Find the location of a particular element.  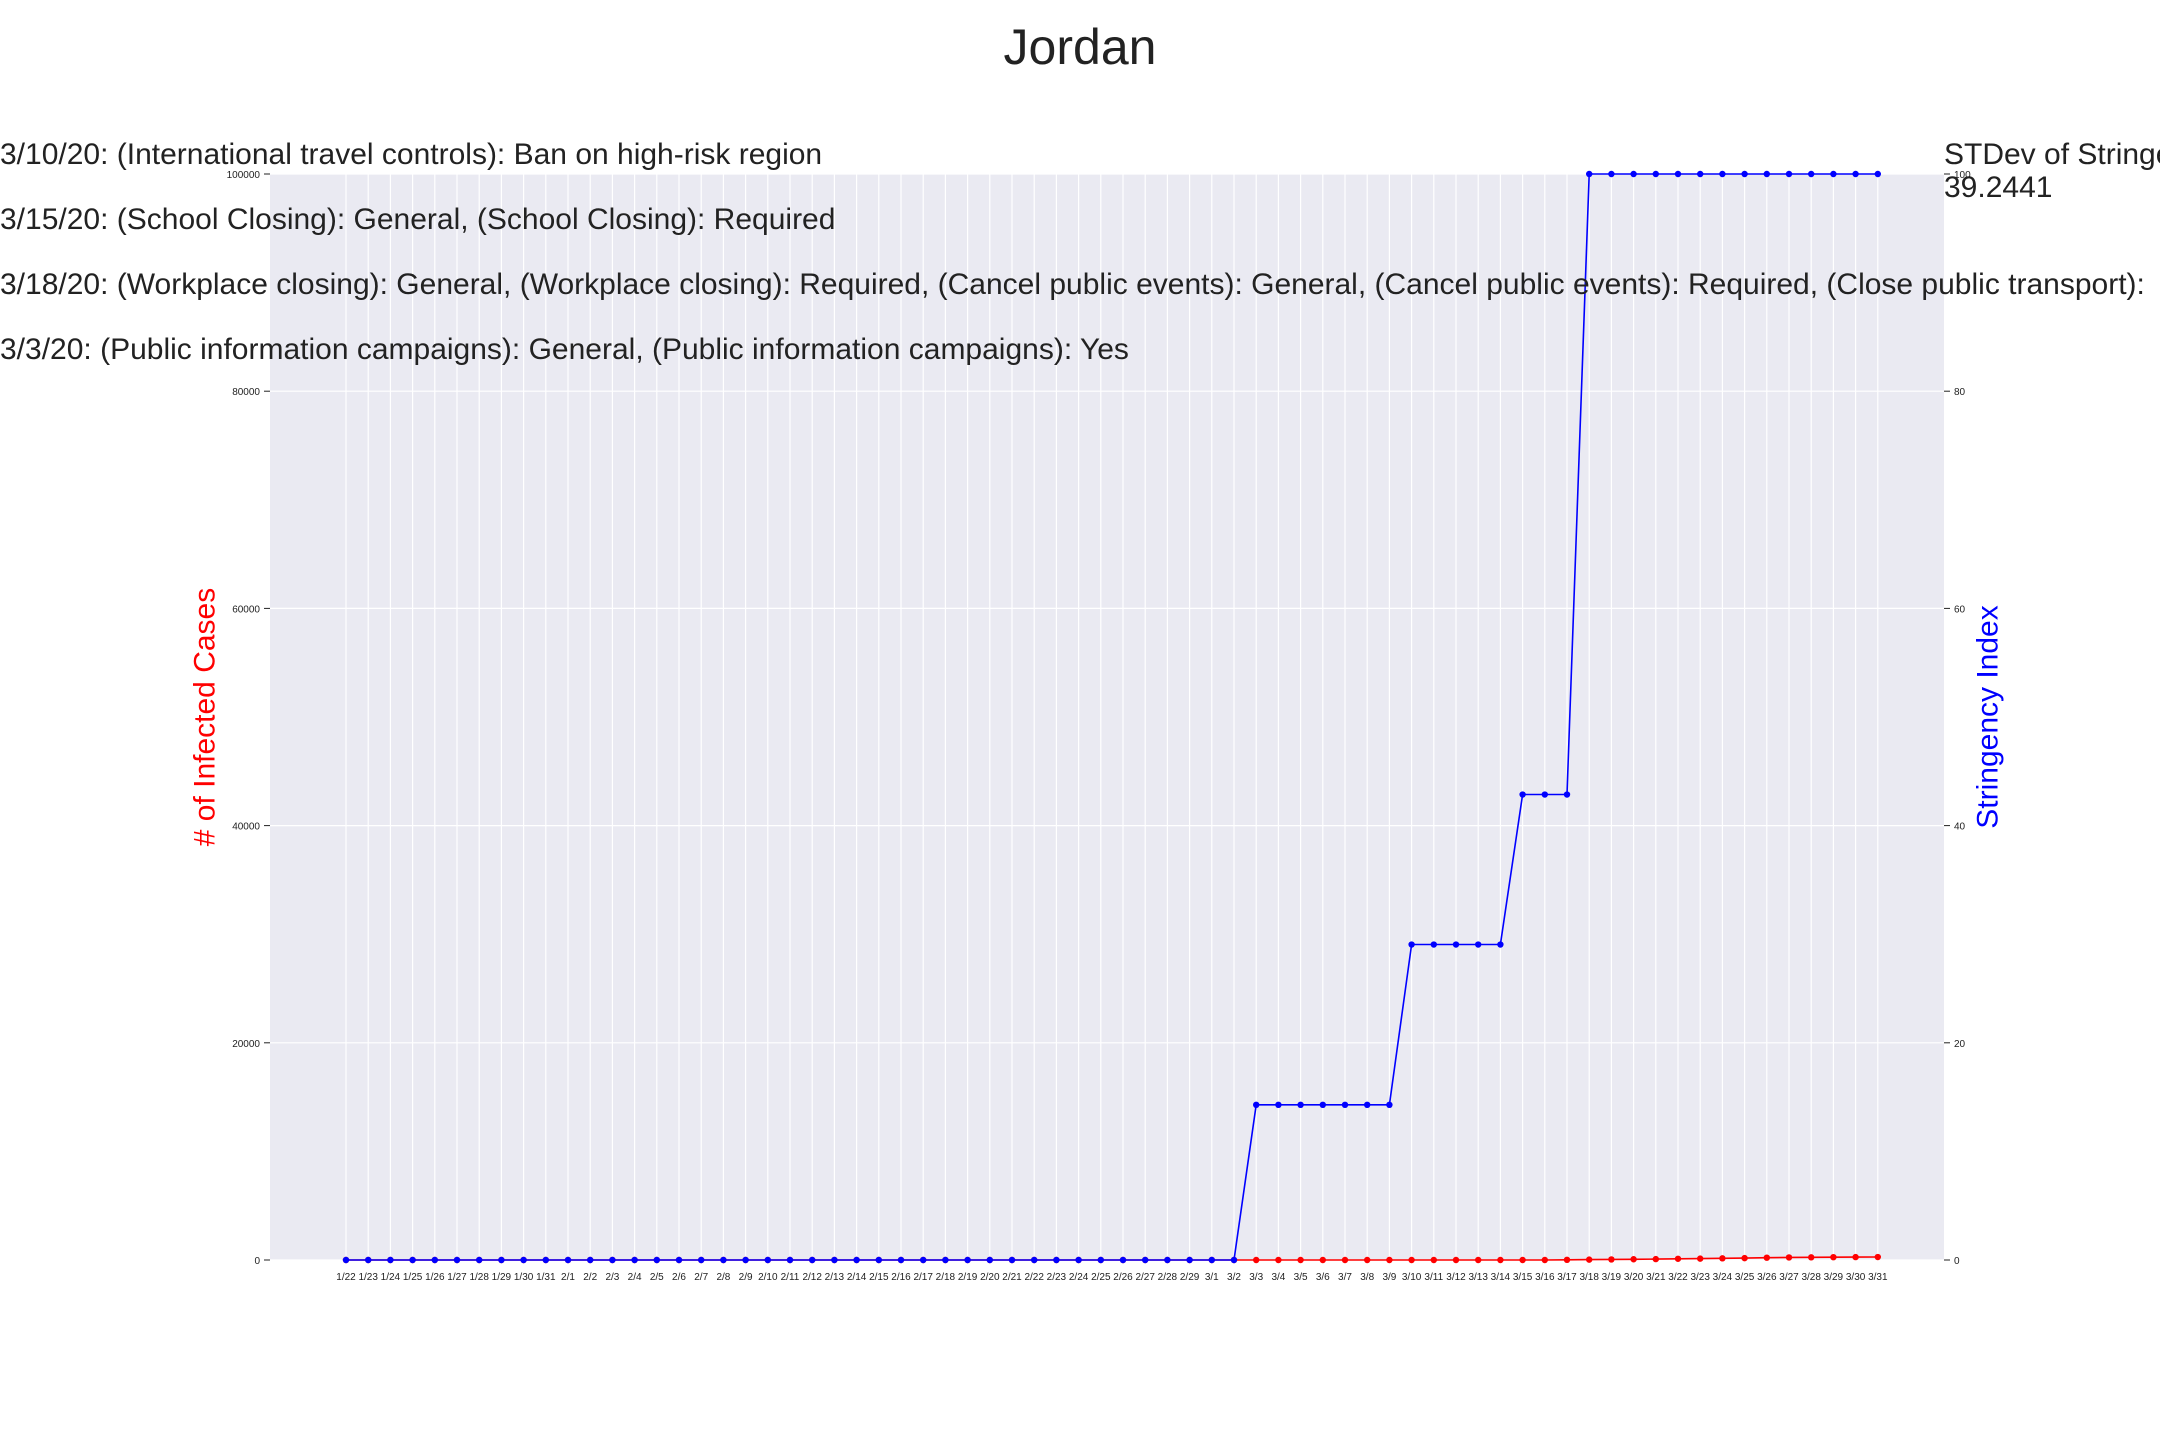

x-tick-label: 3/28 is located at coordinates (1811, 1277).